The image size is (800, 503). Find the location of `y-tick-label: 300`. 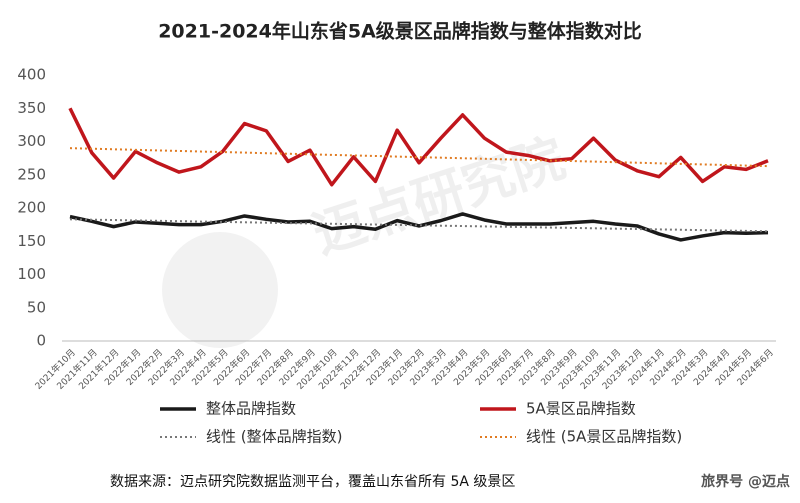

y-tick-label: 300 is located at coordinates (31, 141).